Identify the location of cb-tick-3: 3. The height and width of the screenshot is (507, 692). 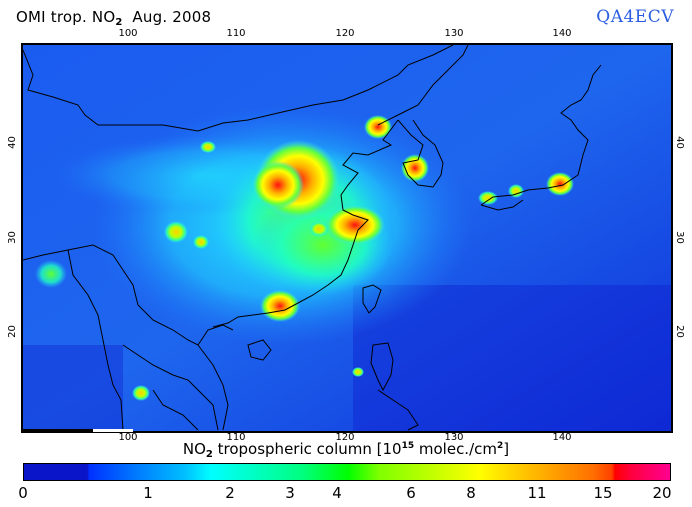
(290, 493).